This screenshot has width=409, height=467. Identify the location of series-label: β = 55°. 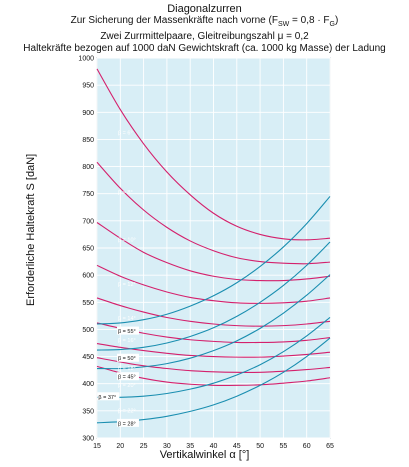
(127, 332).